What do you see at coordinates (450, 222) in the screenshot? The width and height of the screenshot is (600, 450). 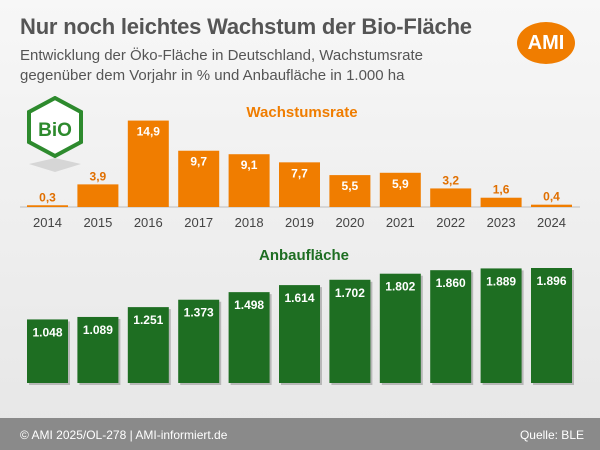 I see `year-tick-label: 2022` at bounding box center [450, 222].